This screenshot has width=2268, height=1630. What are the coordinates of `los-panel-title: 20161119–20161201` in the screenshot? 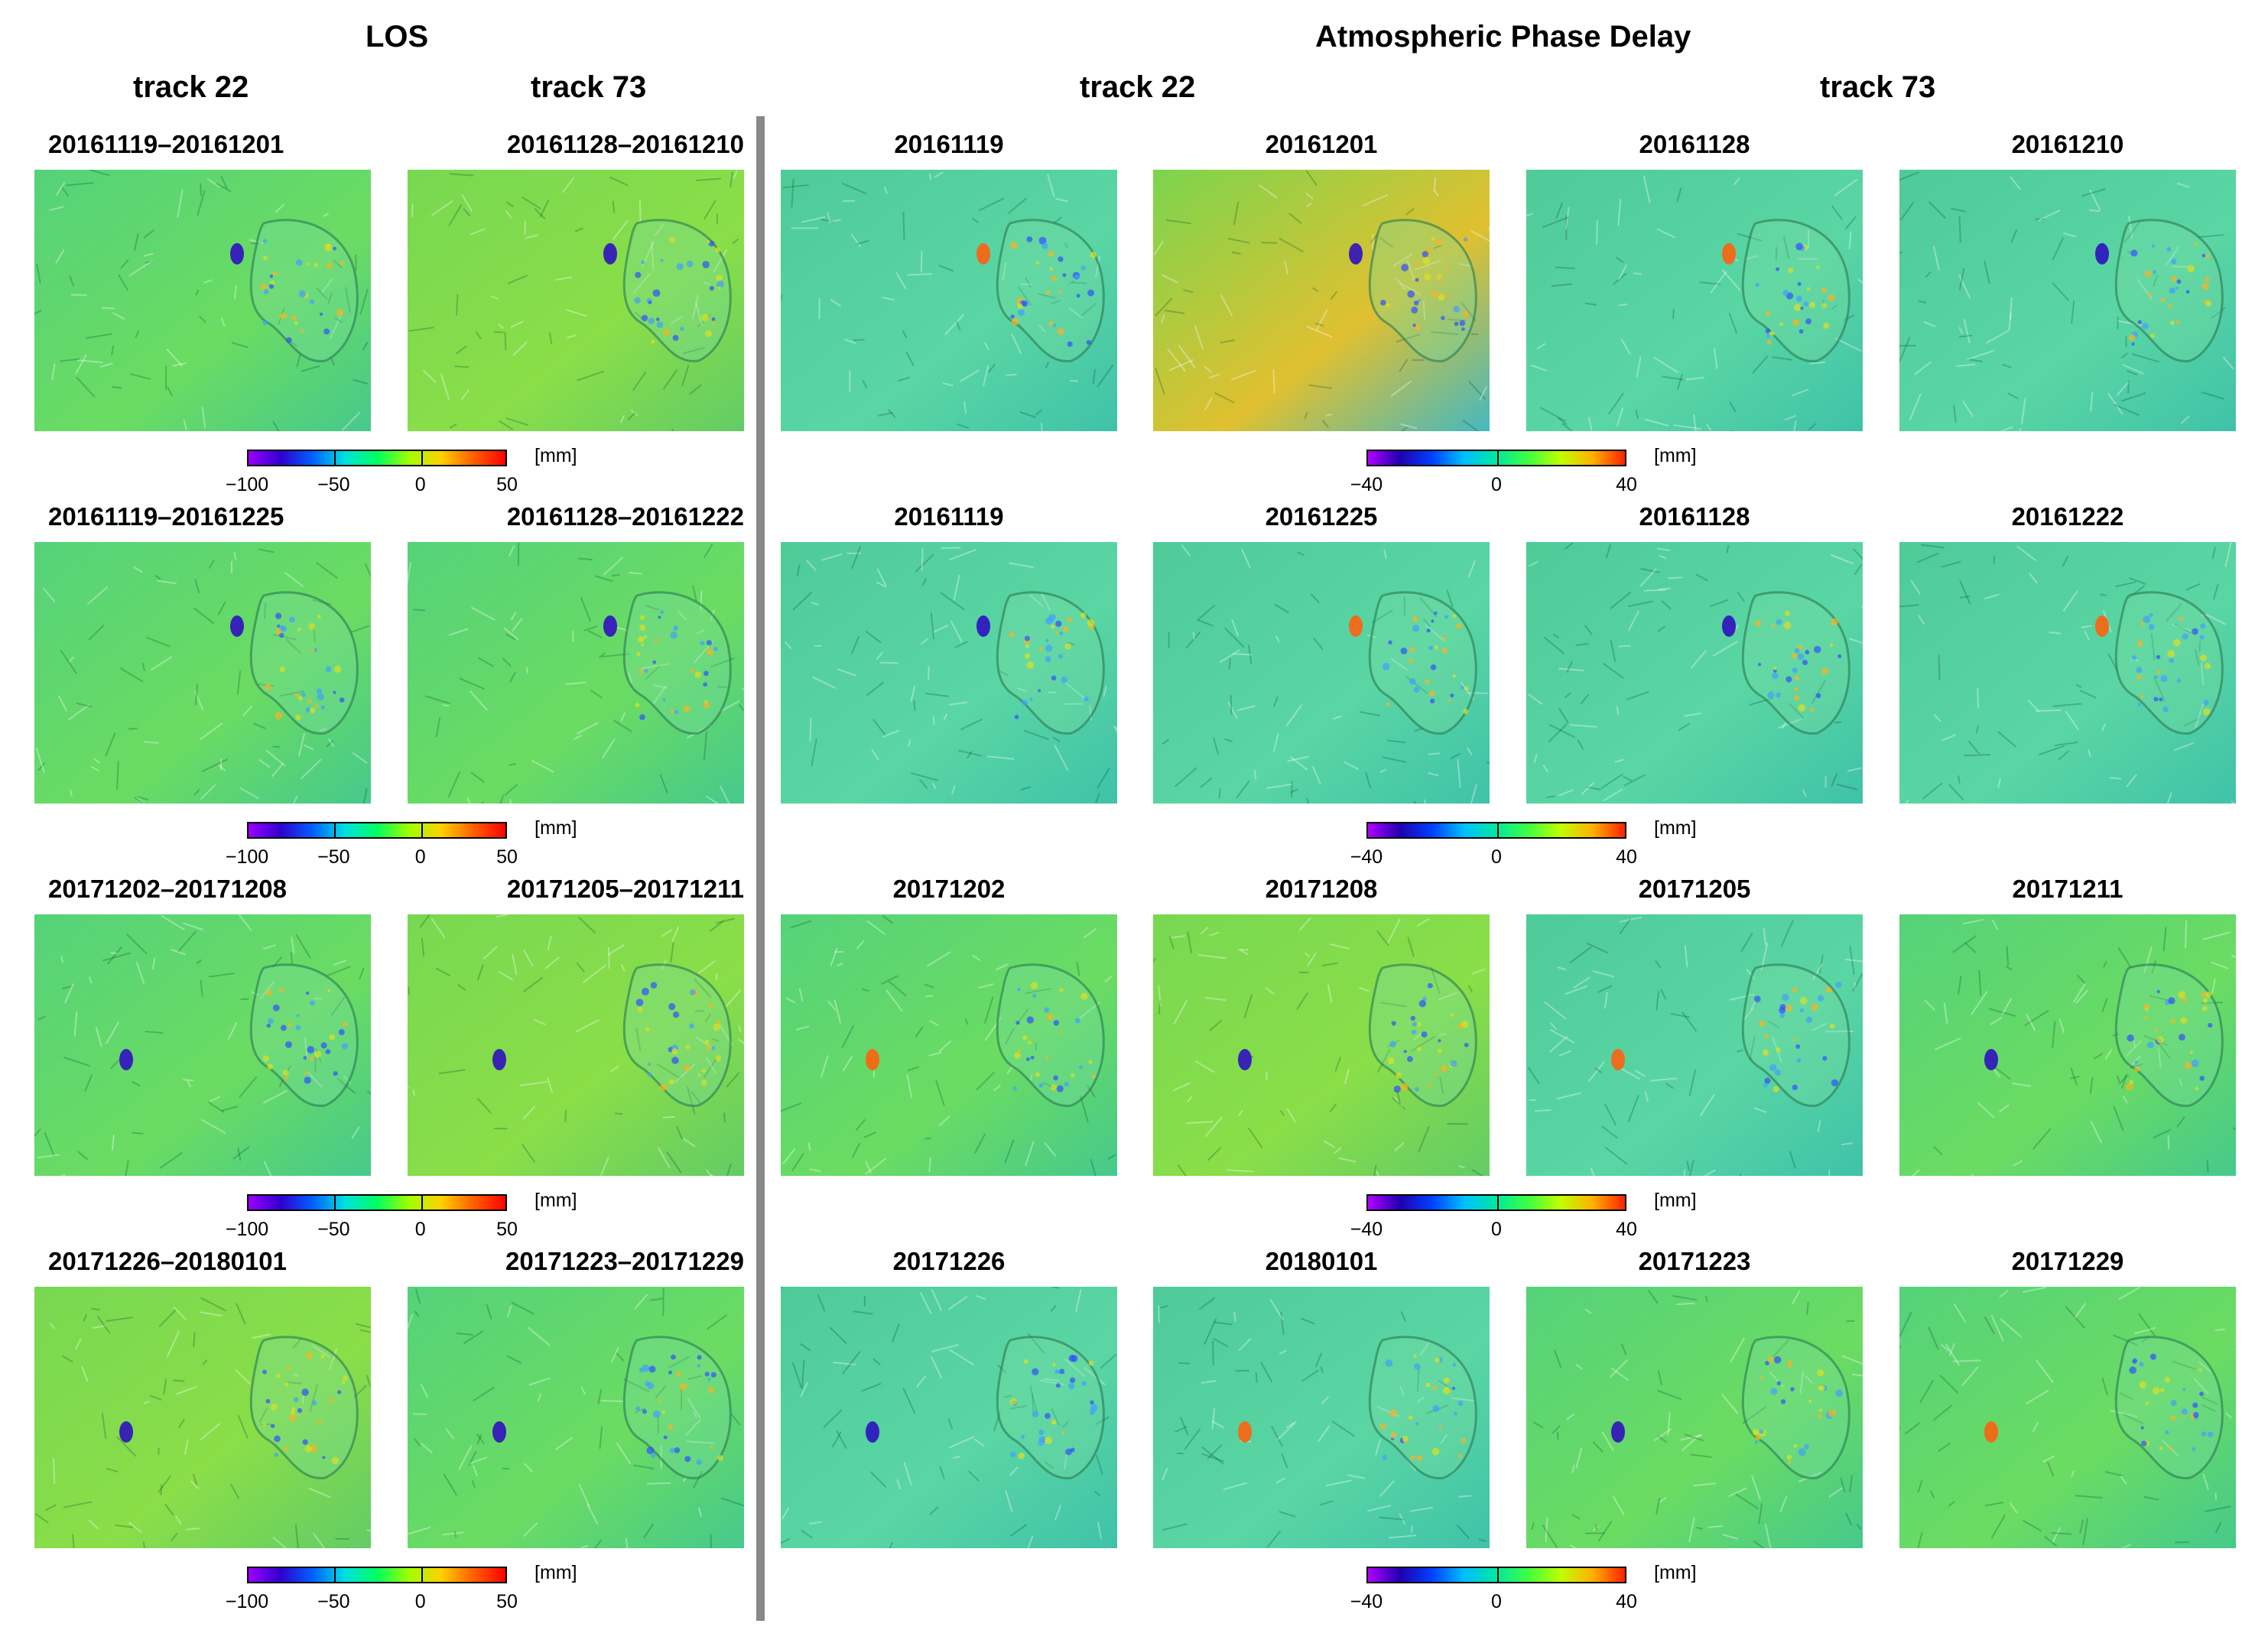 It's located at (166, 144).